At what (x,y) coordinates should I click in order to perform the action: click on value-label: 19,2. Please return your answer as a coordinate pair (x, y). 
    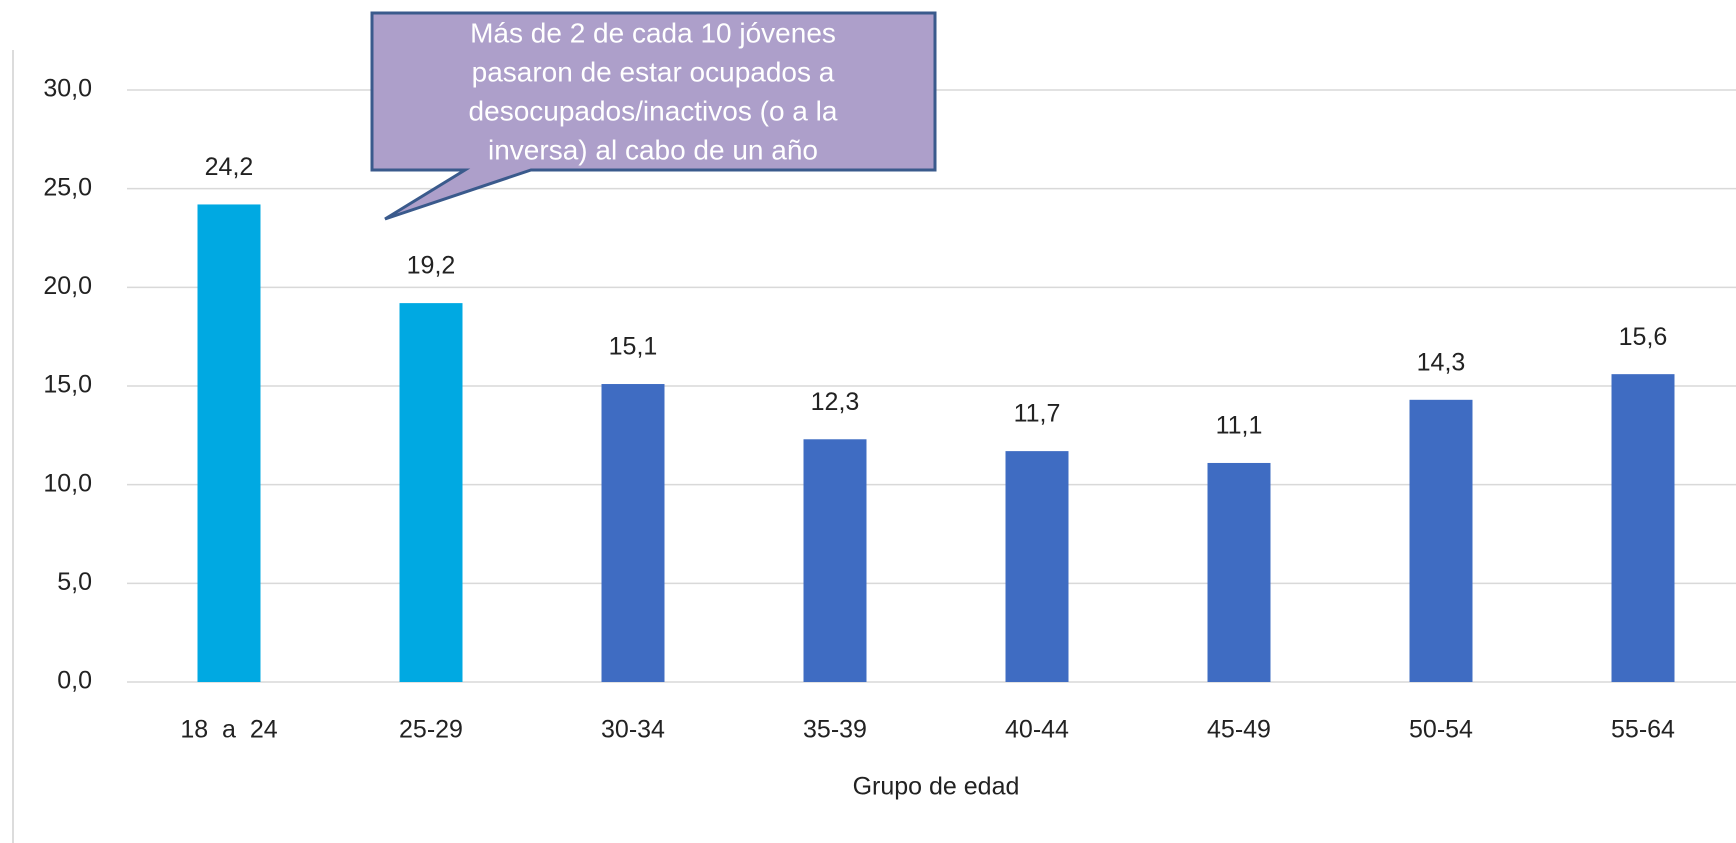
    Looking at the image, I should click on (431, 266).